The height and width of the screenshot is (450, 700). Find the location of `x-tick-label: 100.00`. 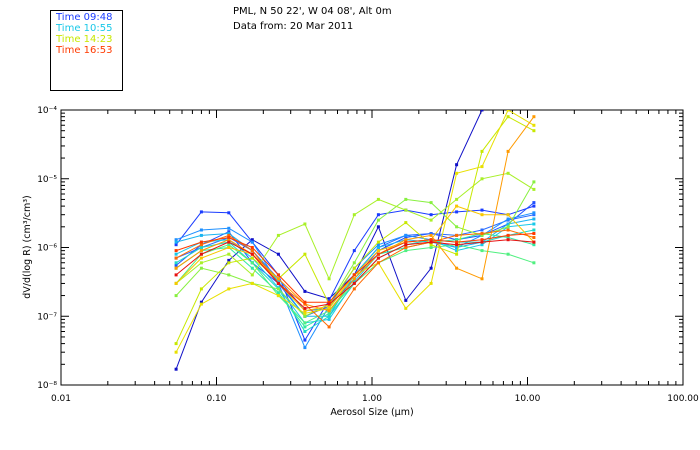

x-tick-label: 100.00 is located at coordinates (683, 399).